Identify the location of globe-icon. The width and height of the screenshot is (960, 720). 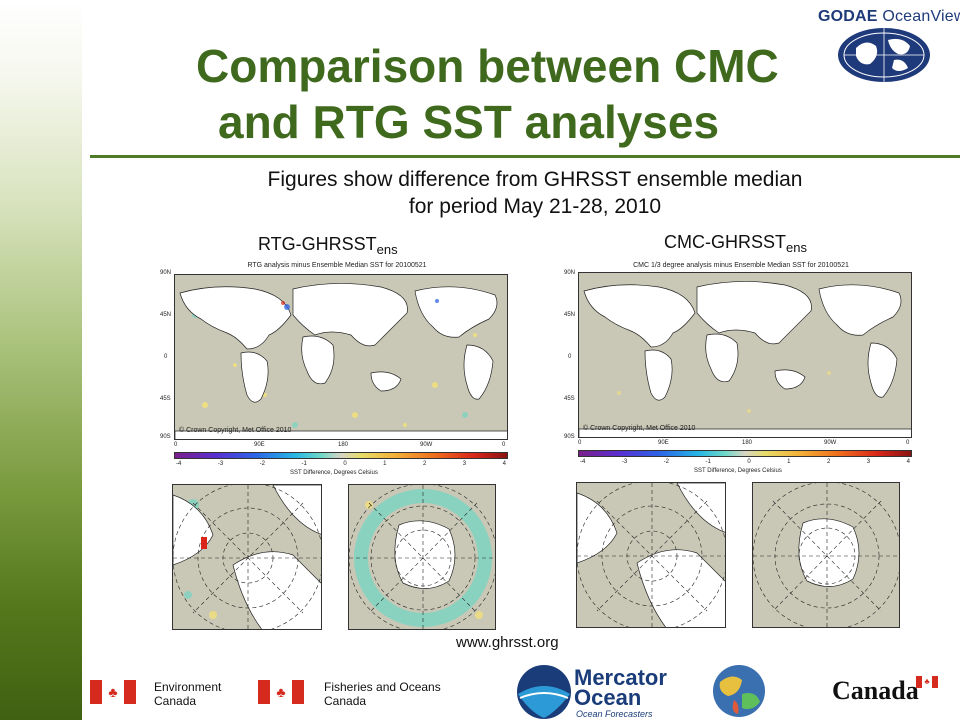
(884, 55).